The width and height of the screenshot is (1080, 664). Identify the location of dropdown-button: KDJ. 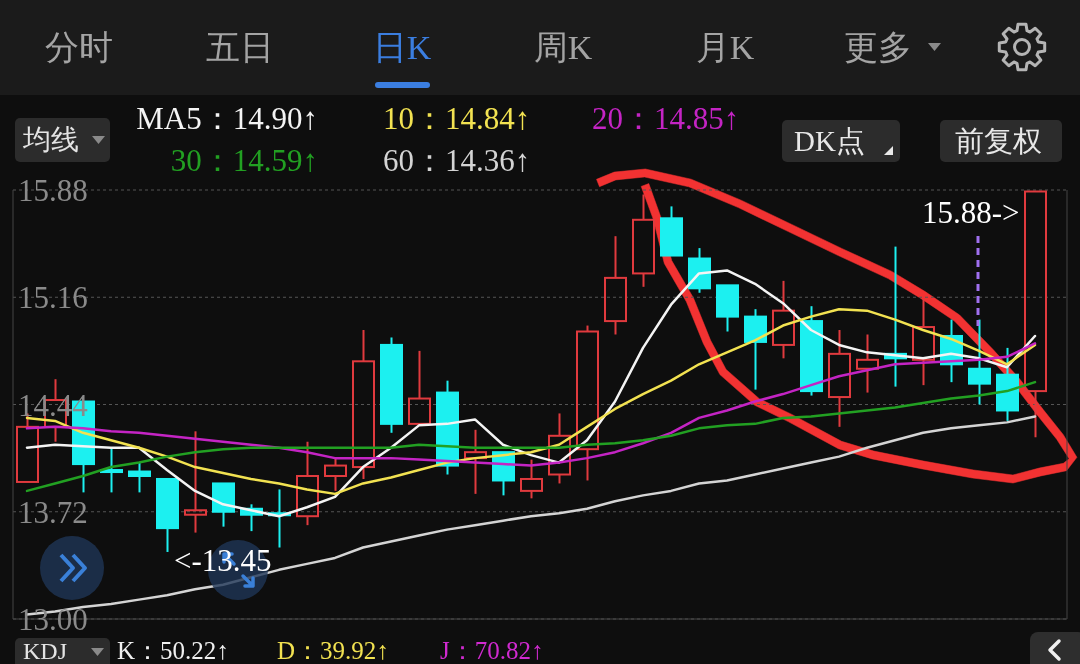
(62, 651).